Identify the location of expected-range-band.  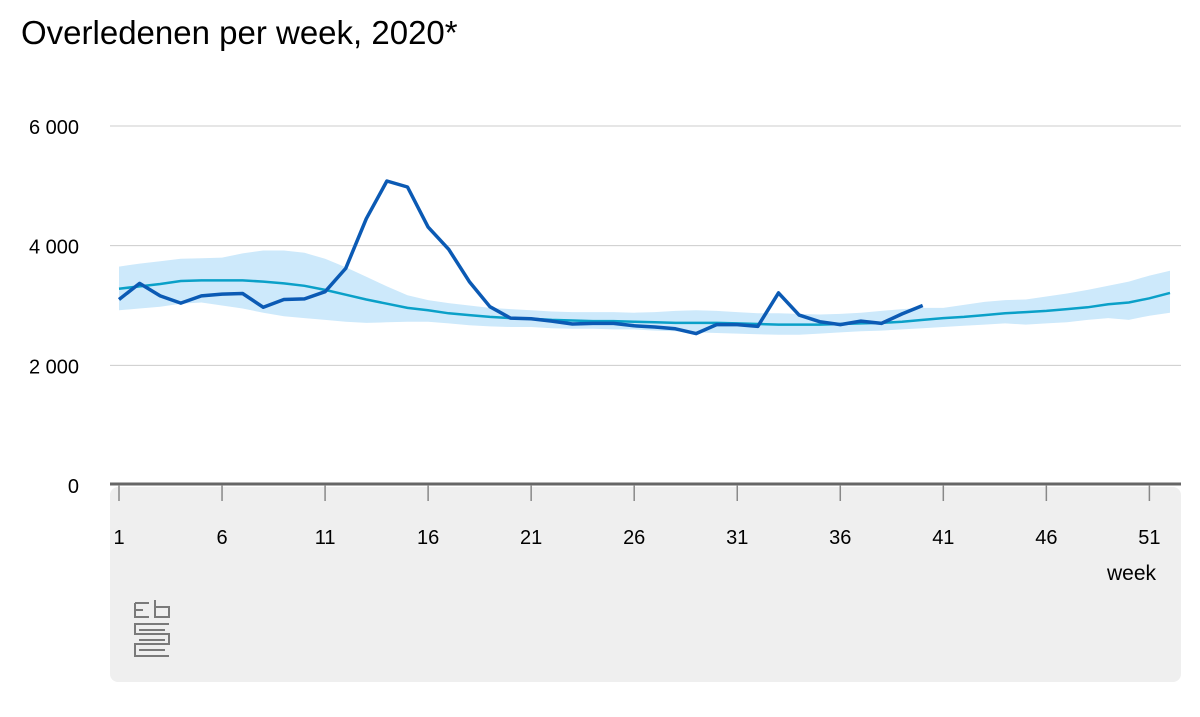
(644, 292).